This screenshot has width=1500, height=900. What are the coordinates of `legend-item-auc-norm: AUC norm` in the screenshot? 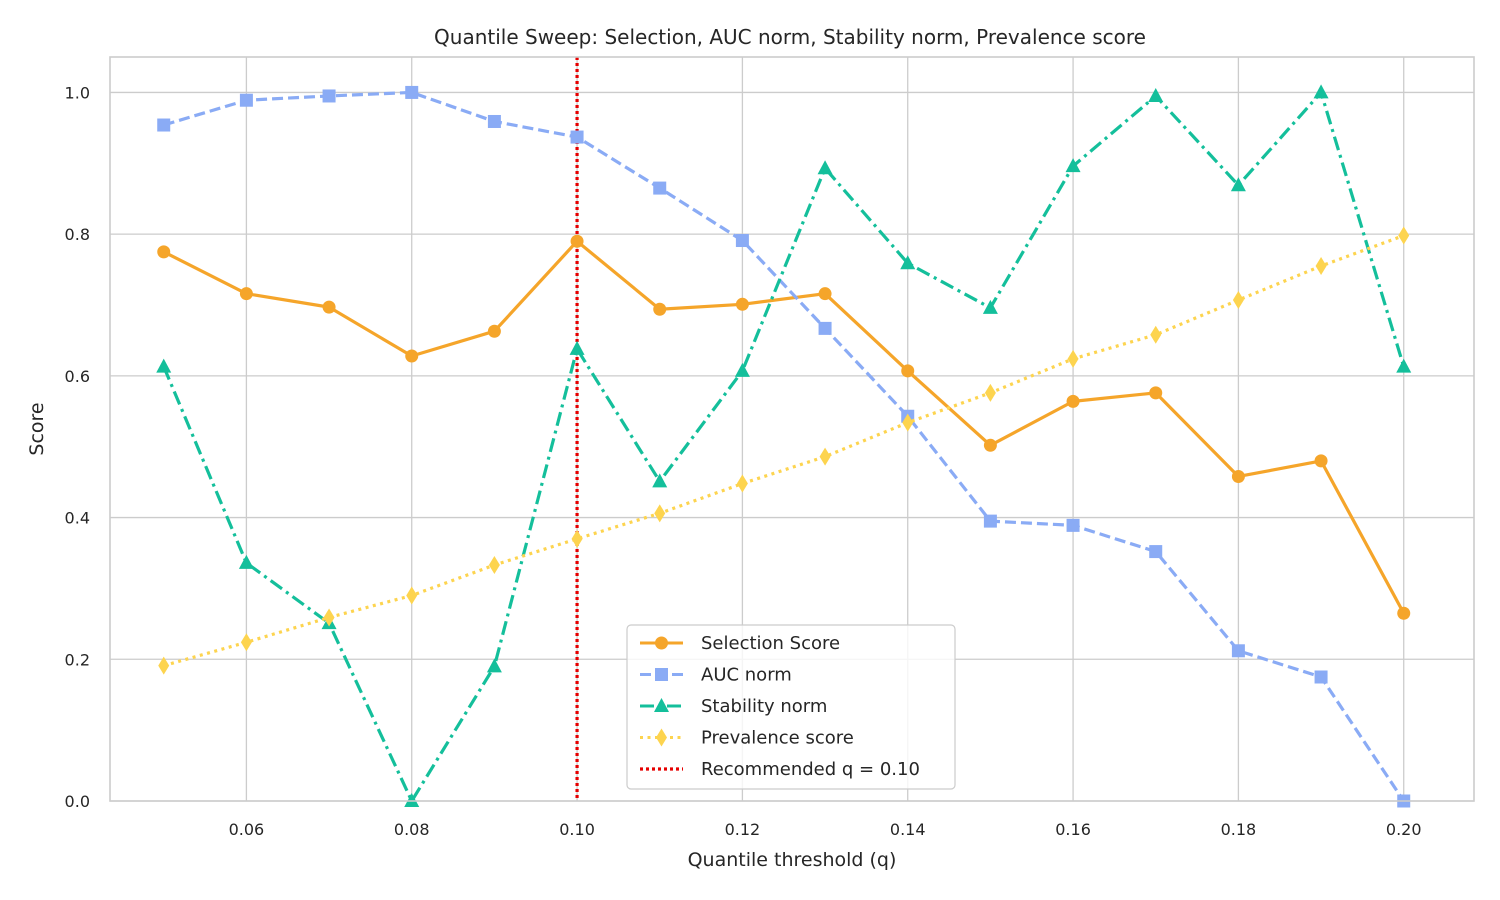 It's located at (716, 675).